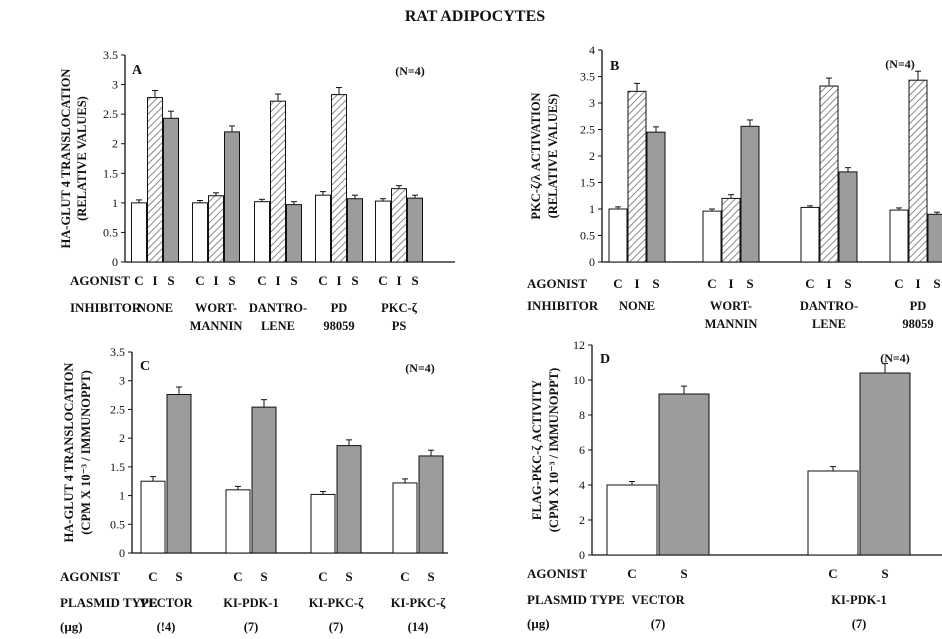  What do you see at coordinates (399, 308) in the screenshot?
I see `group-label: PKC-ζ` at bounding box center [399, 308].